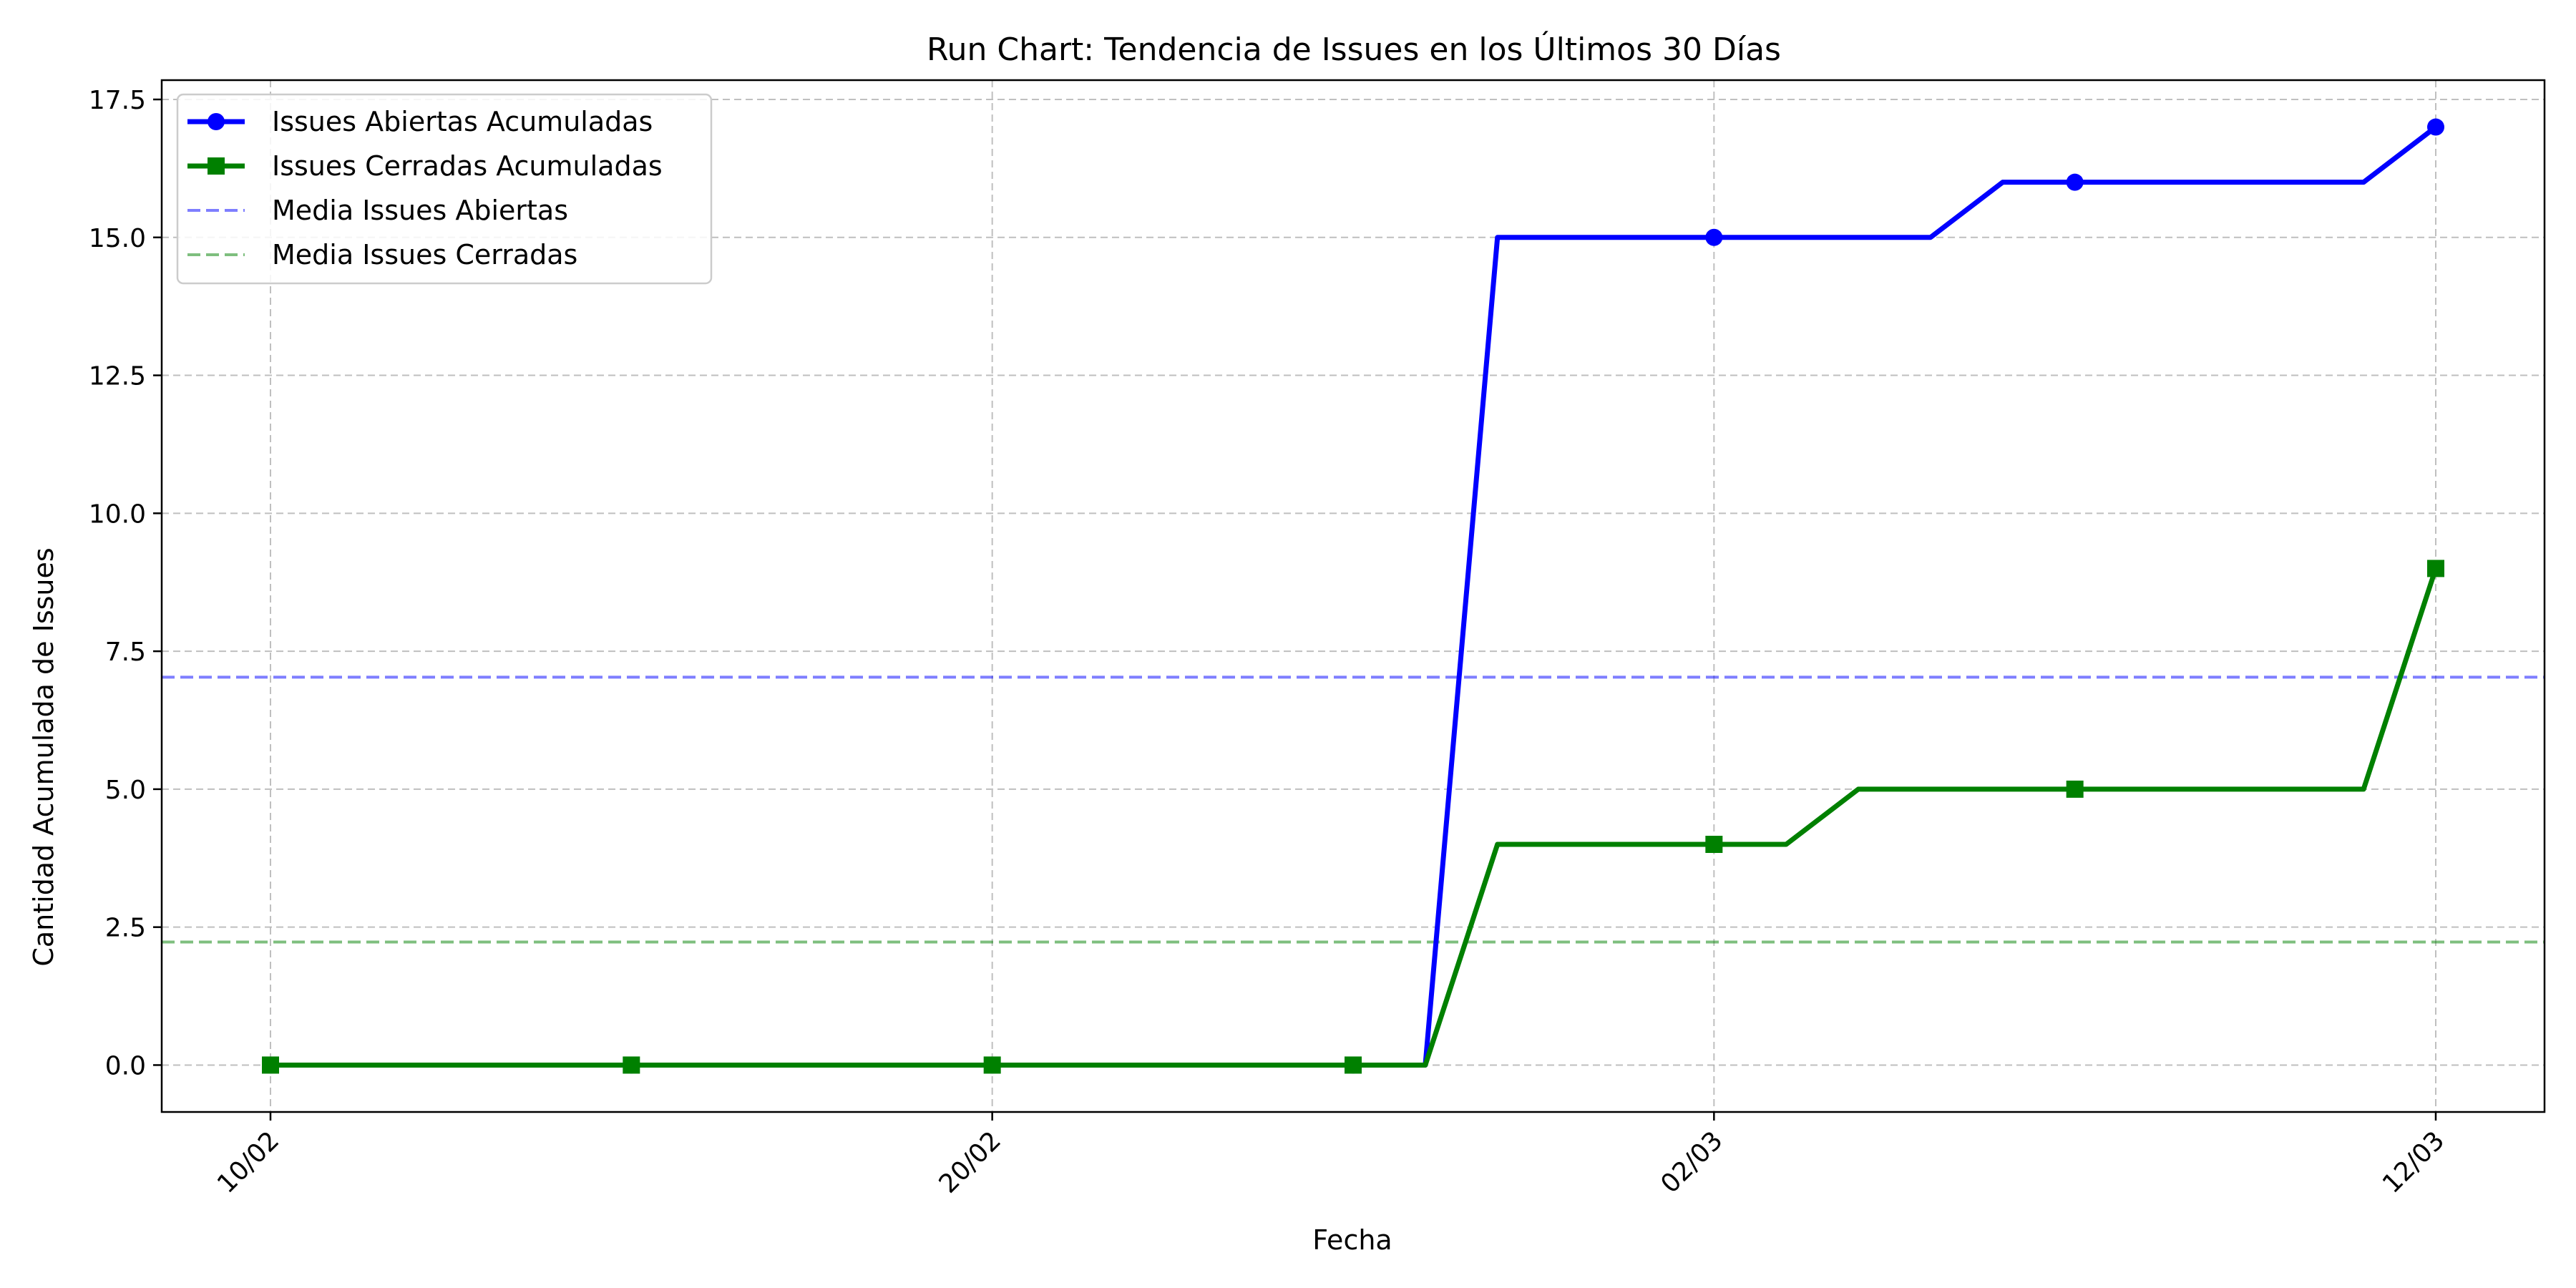  Describe the element at coordinates (462, 122) in the screenshot. I see `legend-label: Issues Abiertas Acumuladas` at that location.